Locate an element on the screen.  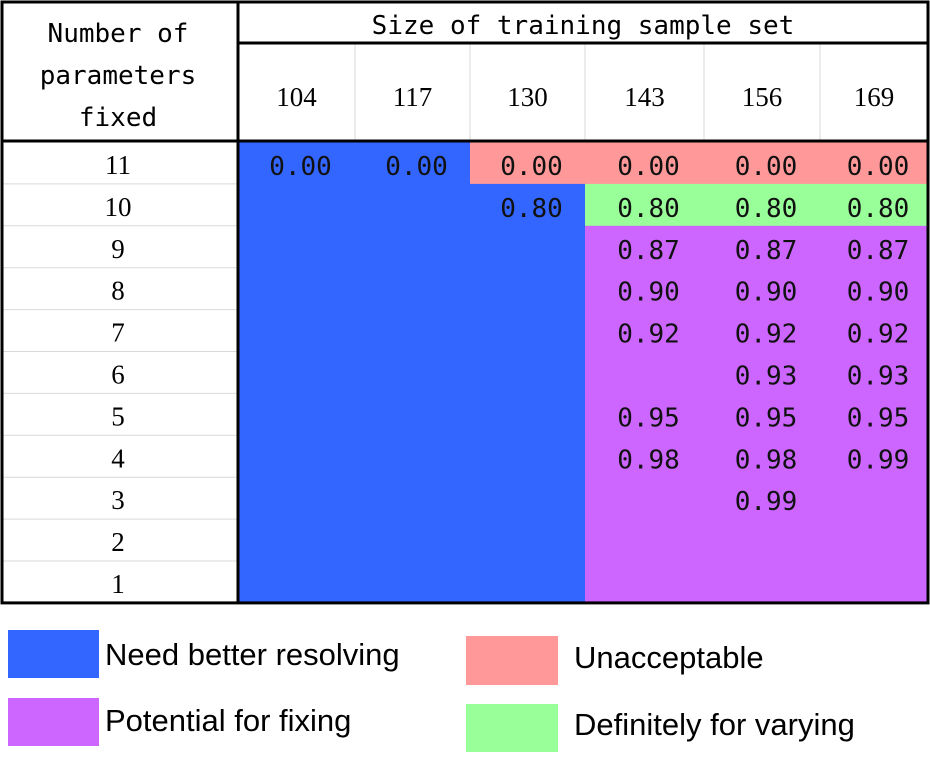
row-label: 10 is located at coordinates (118, 207).